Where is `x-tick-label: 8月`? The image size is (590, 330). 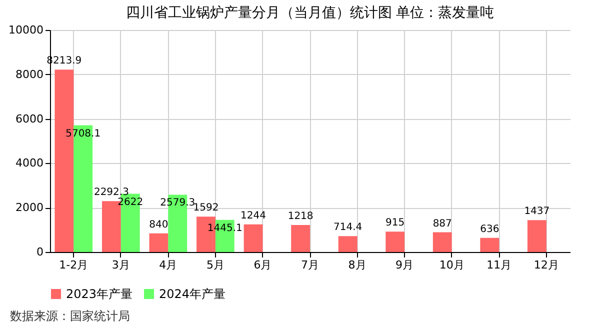
x-tick-label: 8月 is located at coordinates (357, 265).